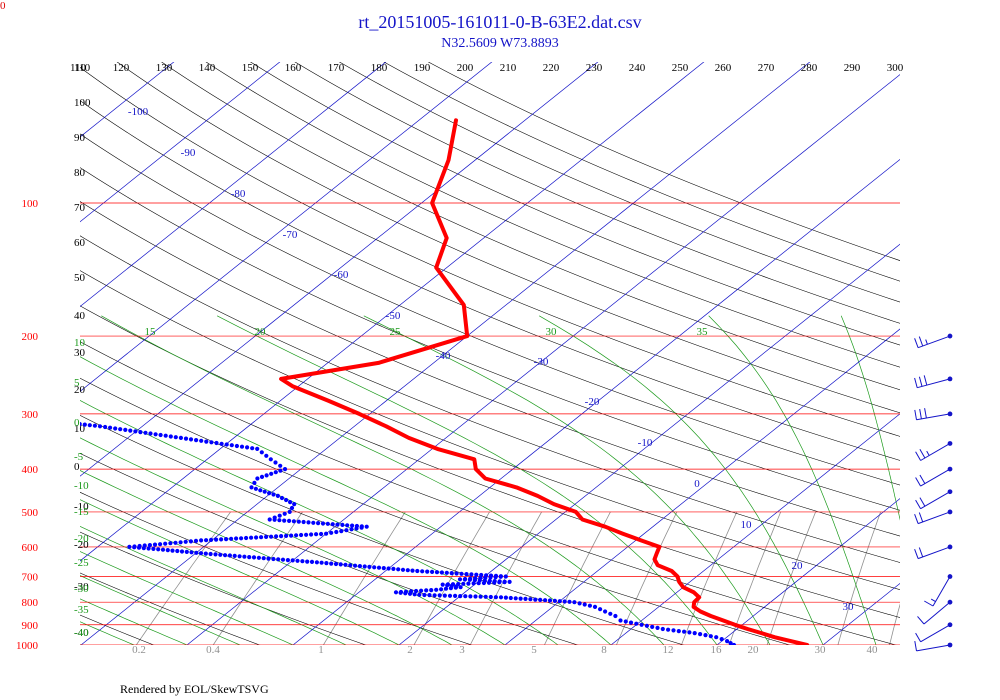 This screenshot has height=700, width=1000. What do you see at coordinates (637, 68) in the screenshot?
I see `theta-top-label: 240` at bounding box center [637, 68].